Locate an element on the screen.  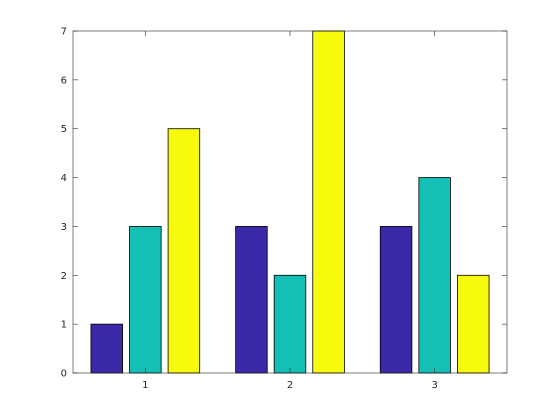
x-tick-label: 2 is located at coordinates (290, 385).